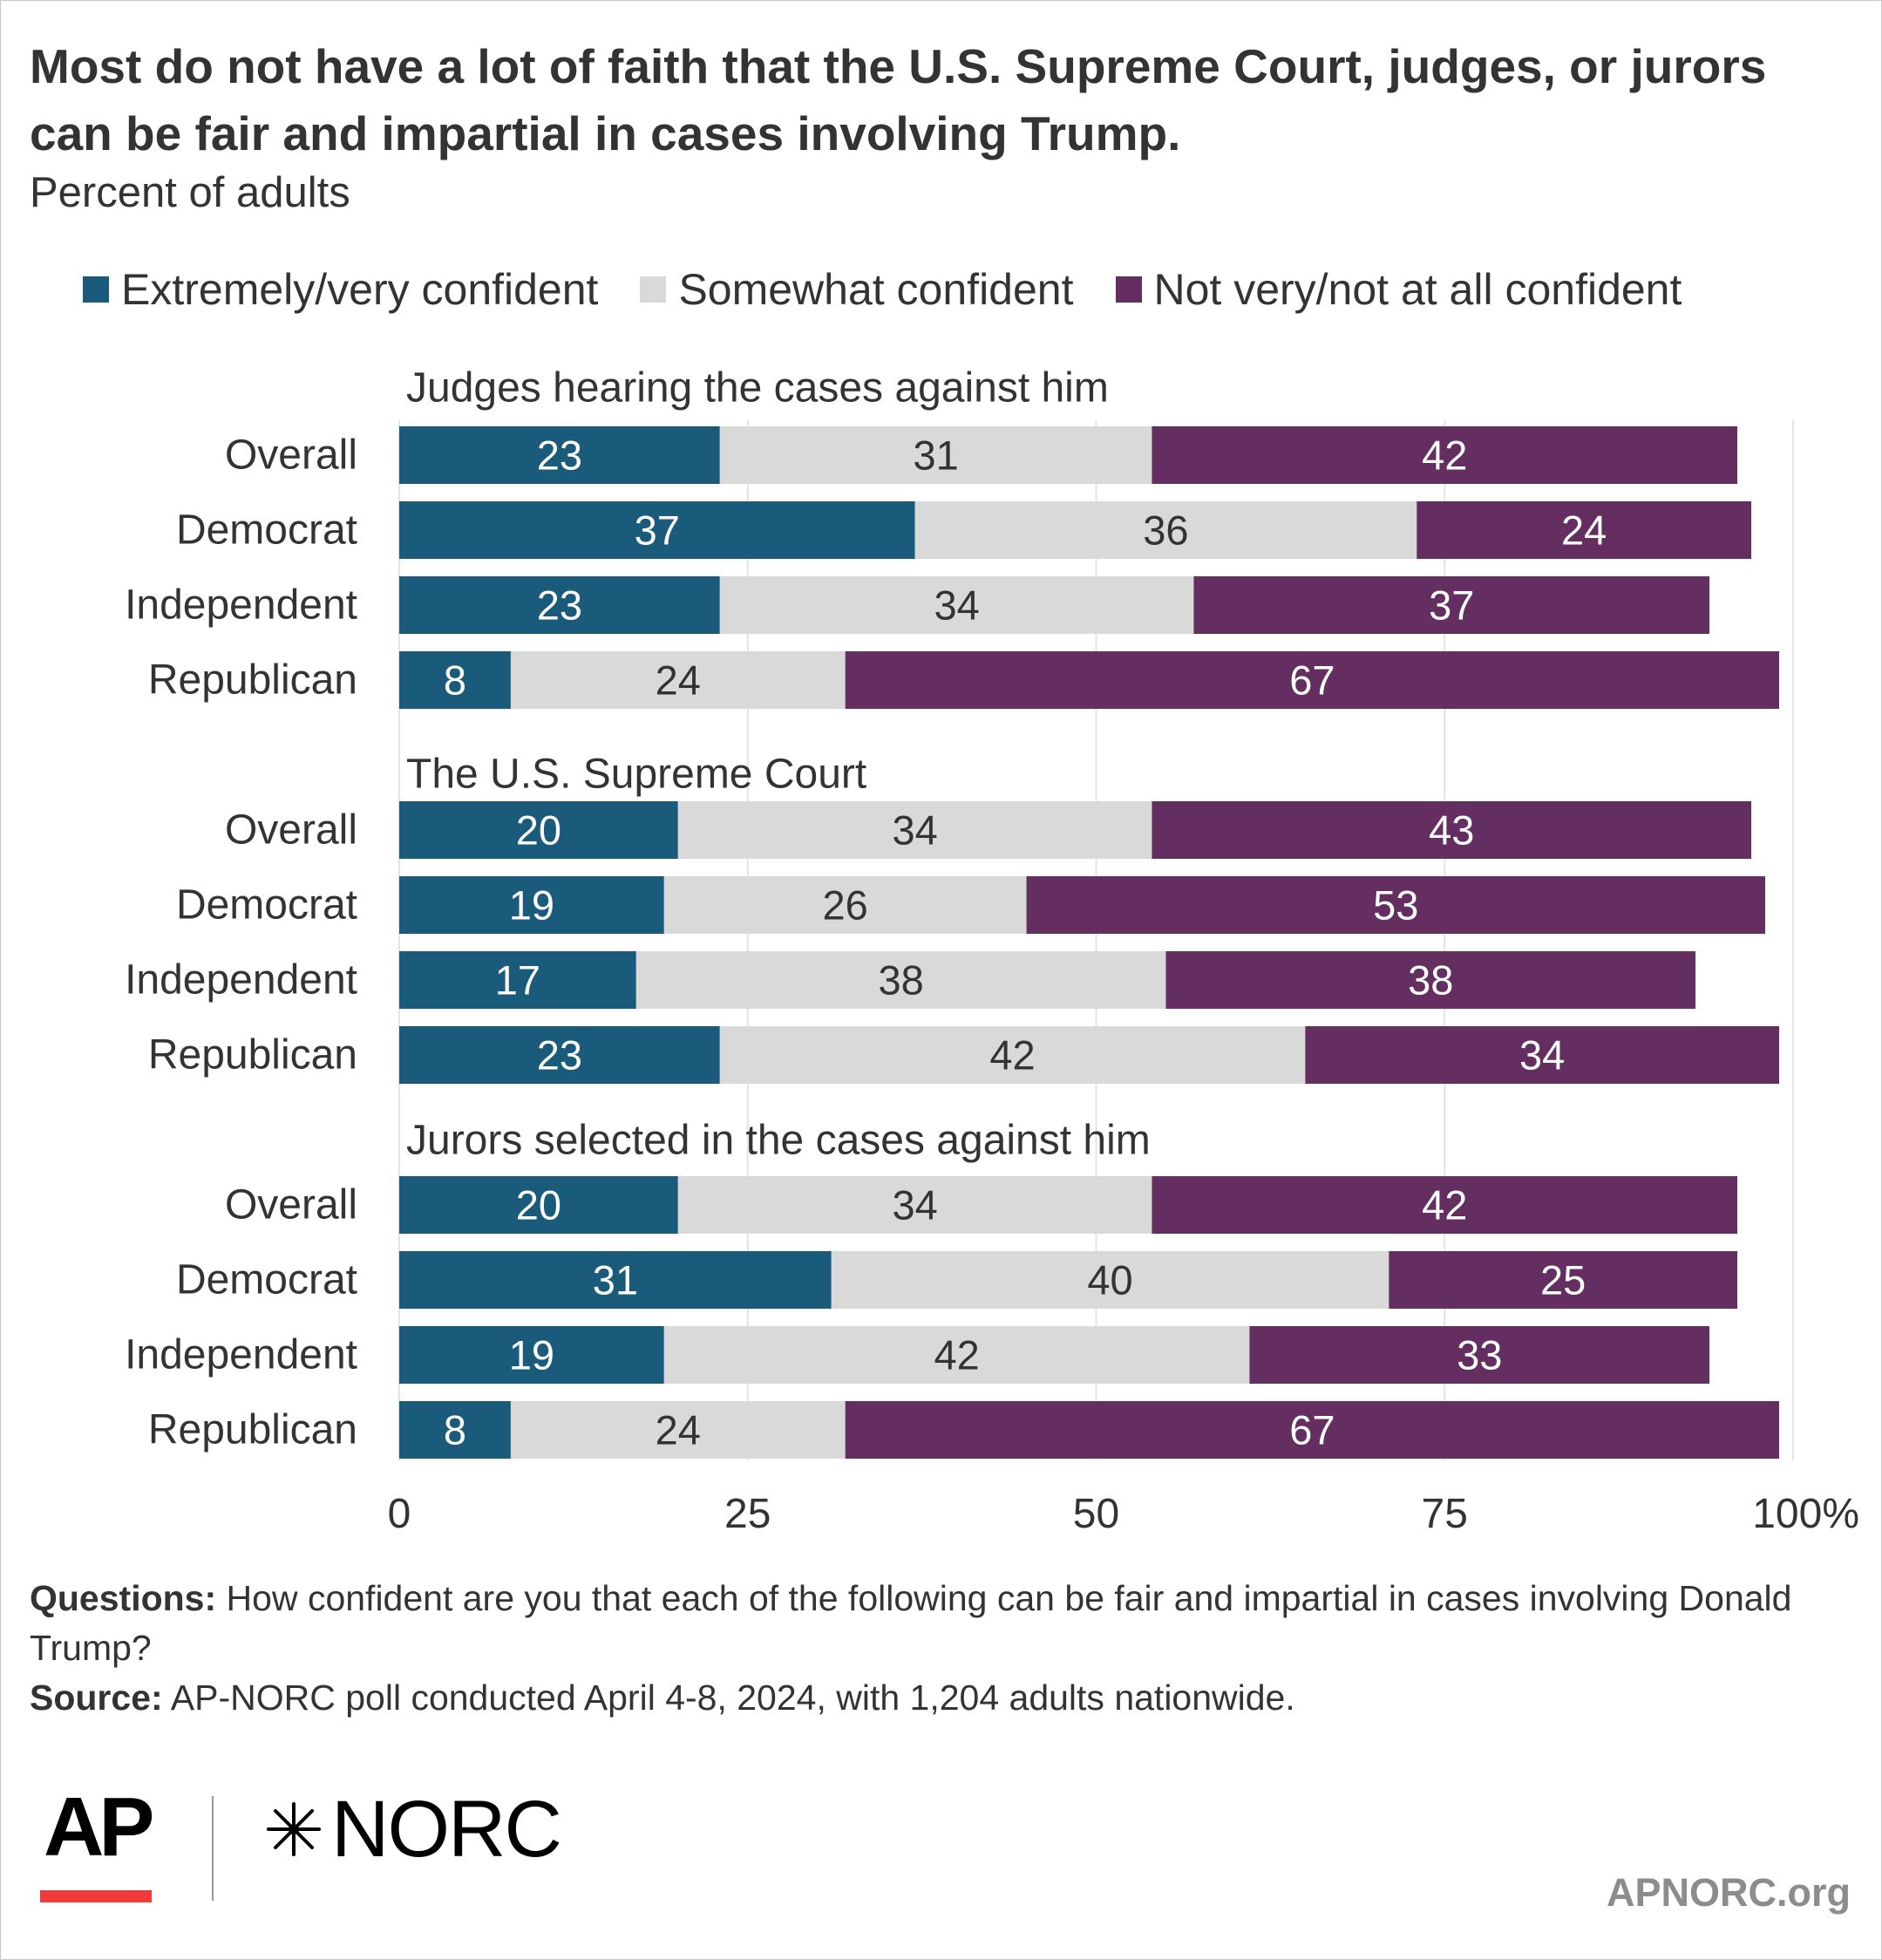  What do you see at coordinates (96, 289) in the screenshot?
I see `legend-swatch-extremely-very` at bounding box center [96, 289].